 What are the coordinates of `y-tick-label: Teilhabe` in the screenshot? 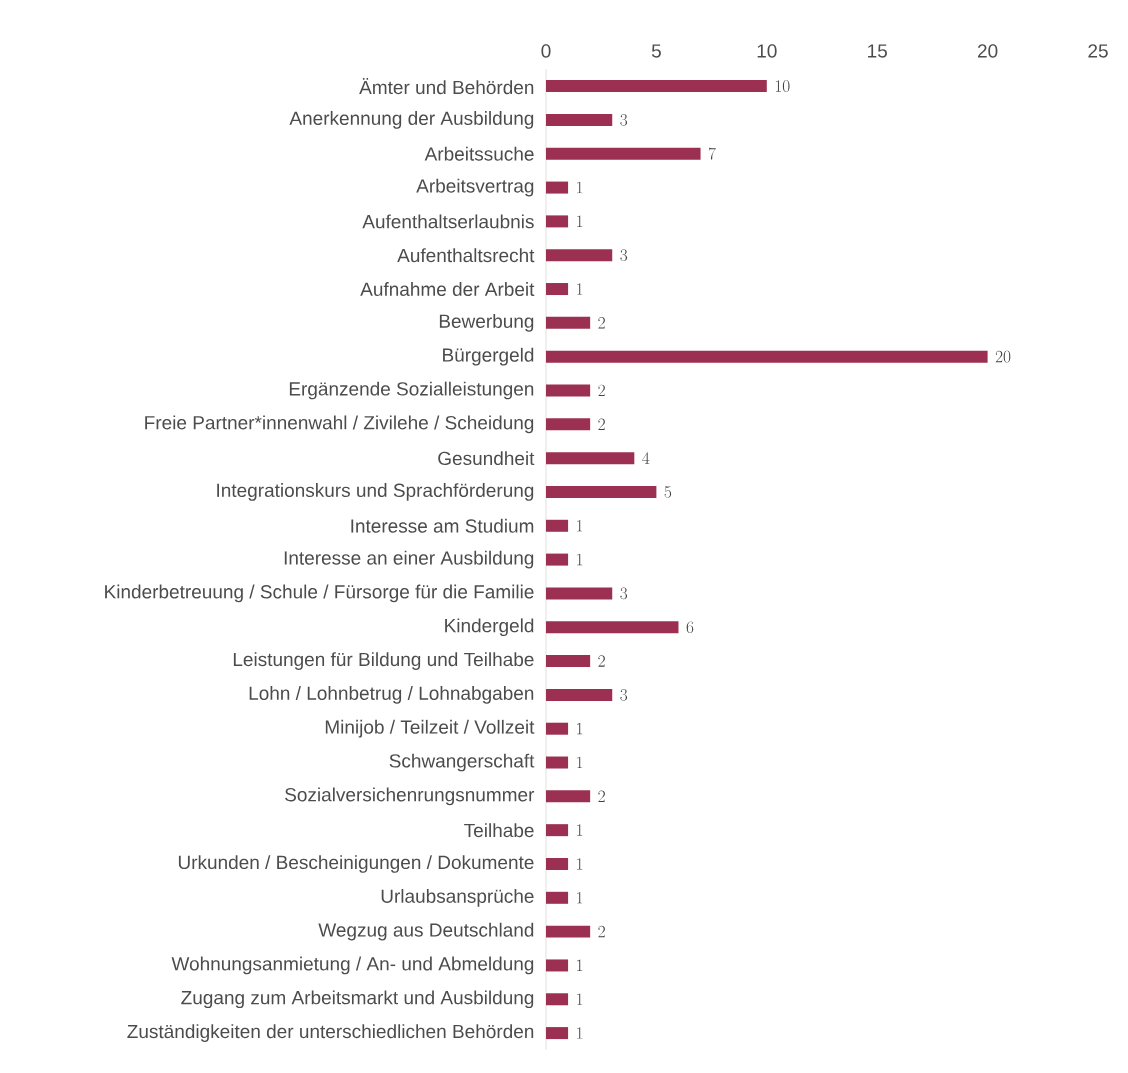 It's located at (499, 830).